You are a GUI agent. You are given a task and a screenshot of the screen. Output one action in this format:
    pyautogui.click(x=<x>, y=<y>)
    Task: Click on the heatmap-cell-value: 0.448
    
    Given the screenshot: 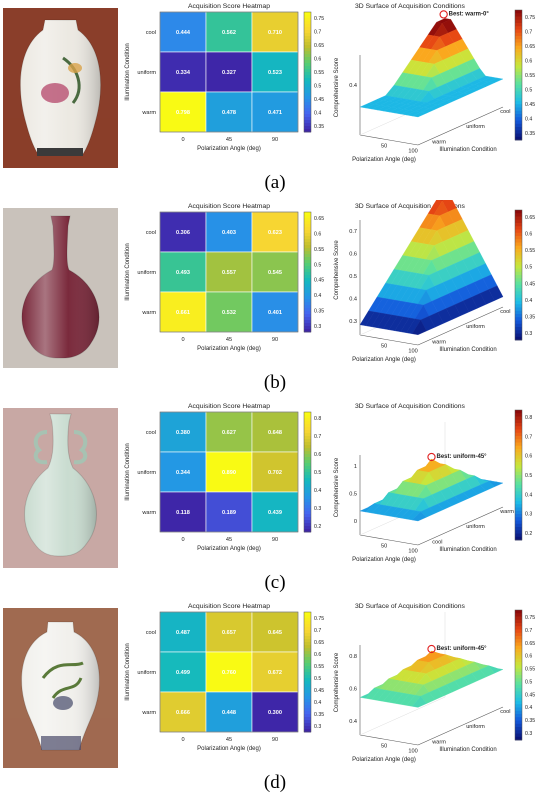 What is the action you would take?
    pyautogui.click(x=229, y=713)
    